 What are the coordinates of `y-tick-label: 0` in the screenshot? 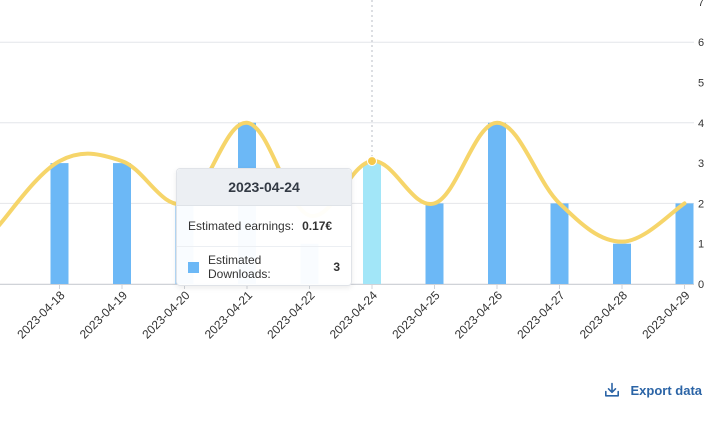 It's located at (701, 285).